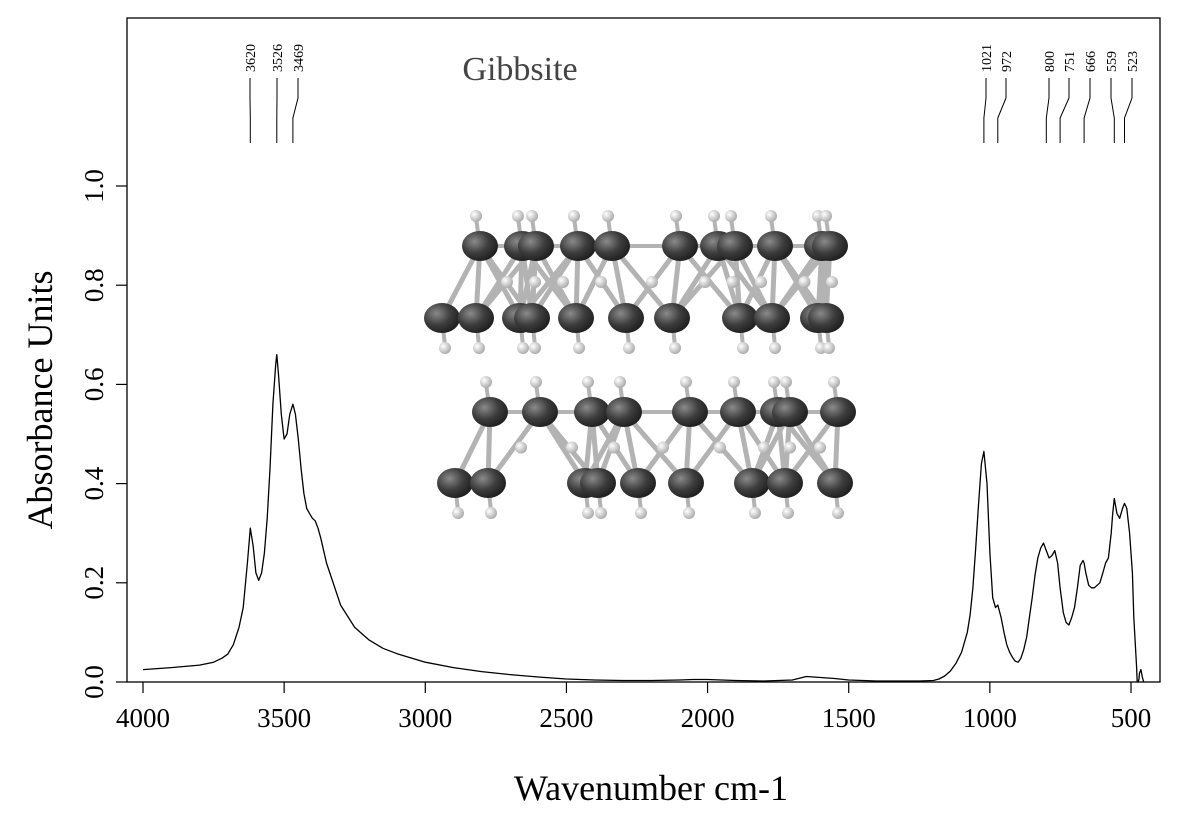  Describe the element at coordinates (143, 718) in the screenshot. I see `x-tick-label: 4000` at that location.